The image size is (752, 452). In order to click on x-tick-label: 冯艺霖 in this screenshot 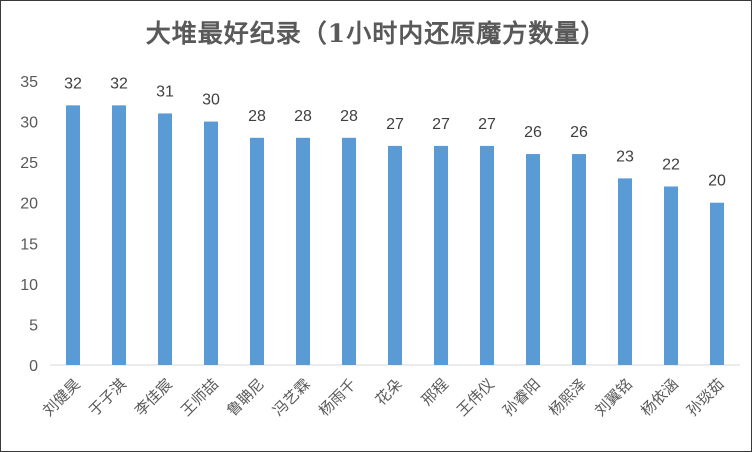, I will do `click(291, 397)`.